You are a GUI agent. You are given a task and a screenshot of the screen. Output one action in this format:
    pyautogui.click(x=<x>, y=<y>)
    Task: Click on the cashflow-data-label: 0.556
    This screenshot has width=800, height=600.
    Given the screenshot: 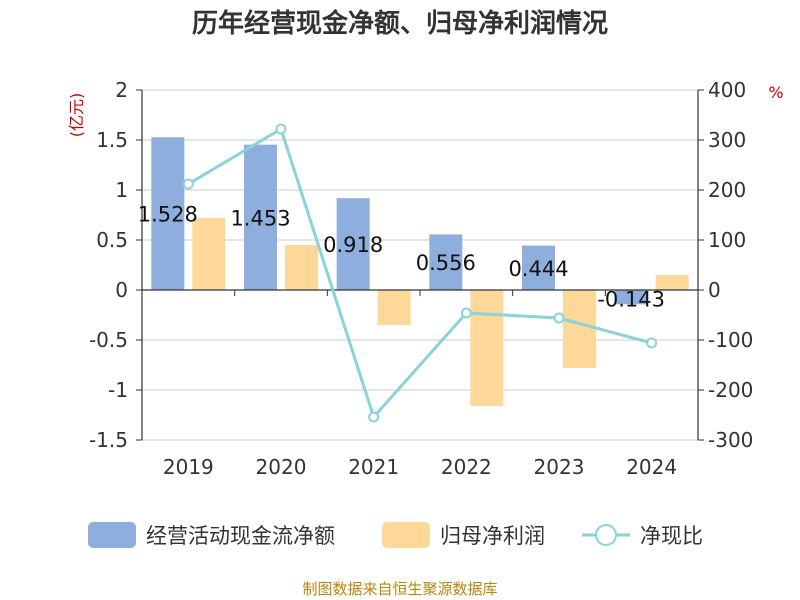 What is the action you would take?
    pyautogui.click(x=446, y=263)
    